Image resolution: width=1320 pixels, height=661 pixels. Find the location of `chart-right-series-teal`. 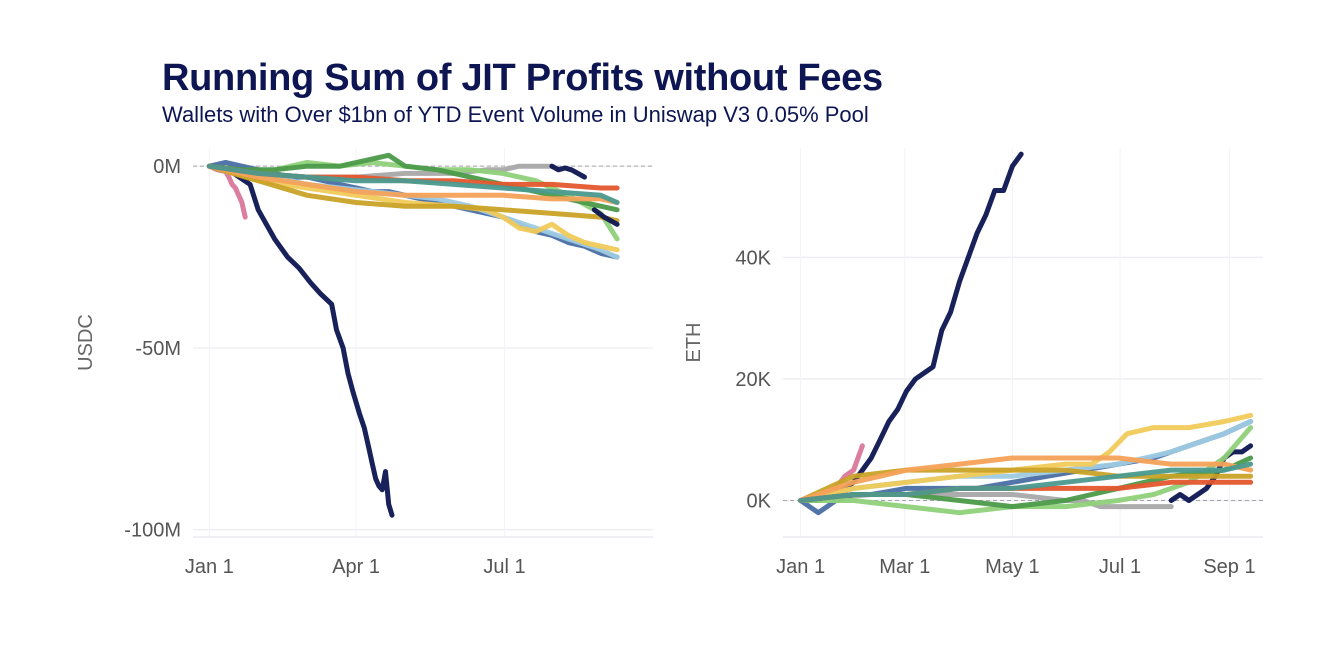

chart-right-series-teal is located at coordinates (1026, 482).